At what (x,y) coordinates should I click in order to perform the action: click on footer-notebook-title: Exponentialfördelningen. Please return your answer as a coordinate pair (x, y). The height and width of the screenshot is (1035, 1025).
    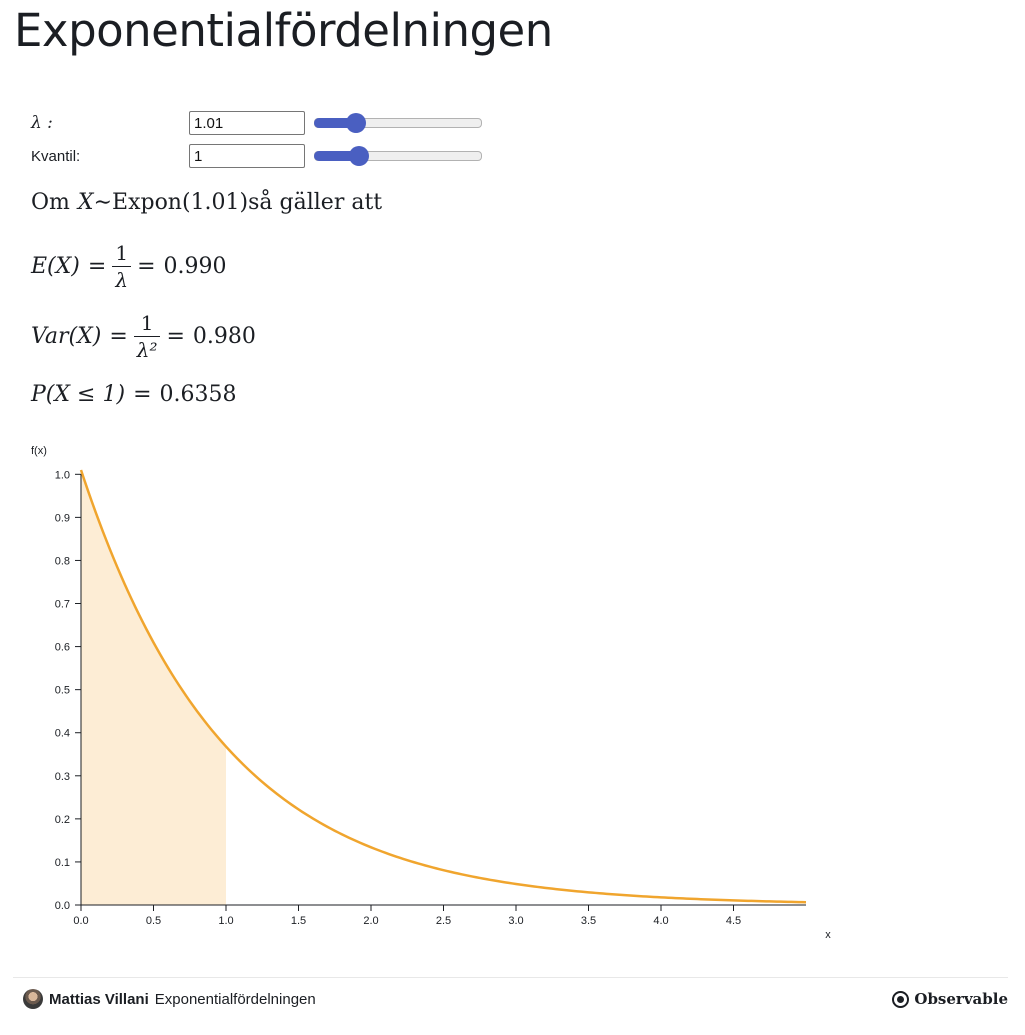
    Looking at the image, I should click on (235, 999).